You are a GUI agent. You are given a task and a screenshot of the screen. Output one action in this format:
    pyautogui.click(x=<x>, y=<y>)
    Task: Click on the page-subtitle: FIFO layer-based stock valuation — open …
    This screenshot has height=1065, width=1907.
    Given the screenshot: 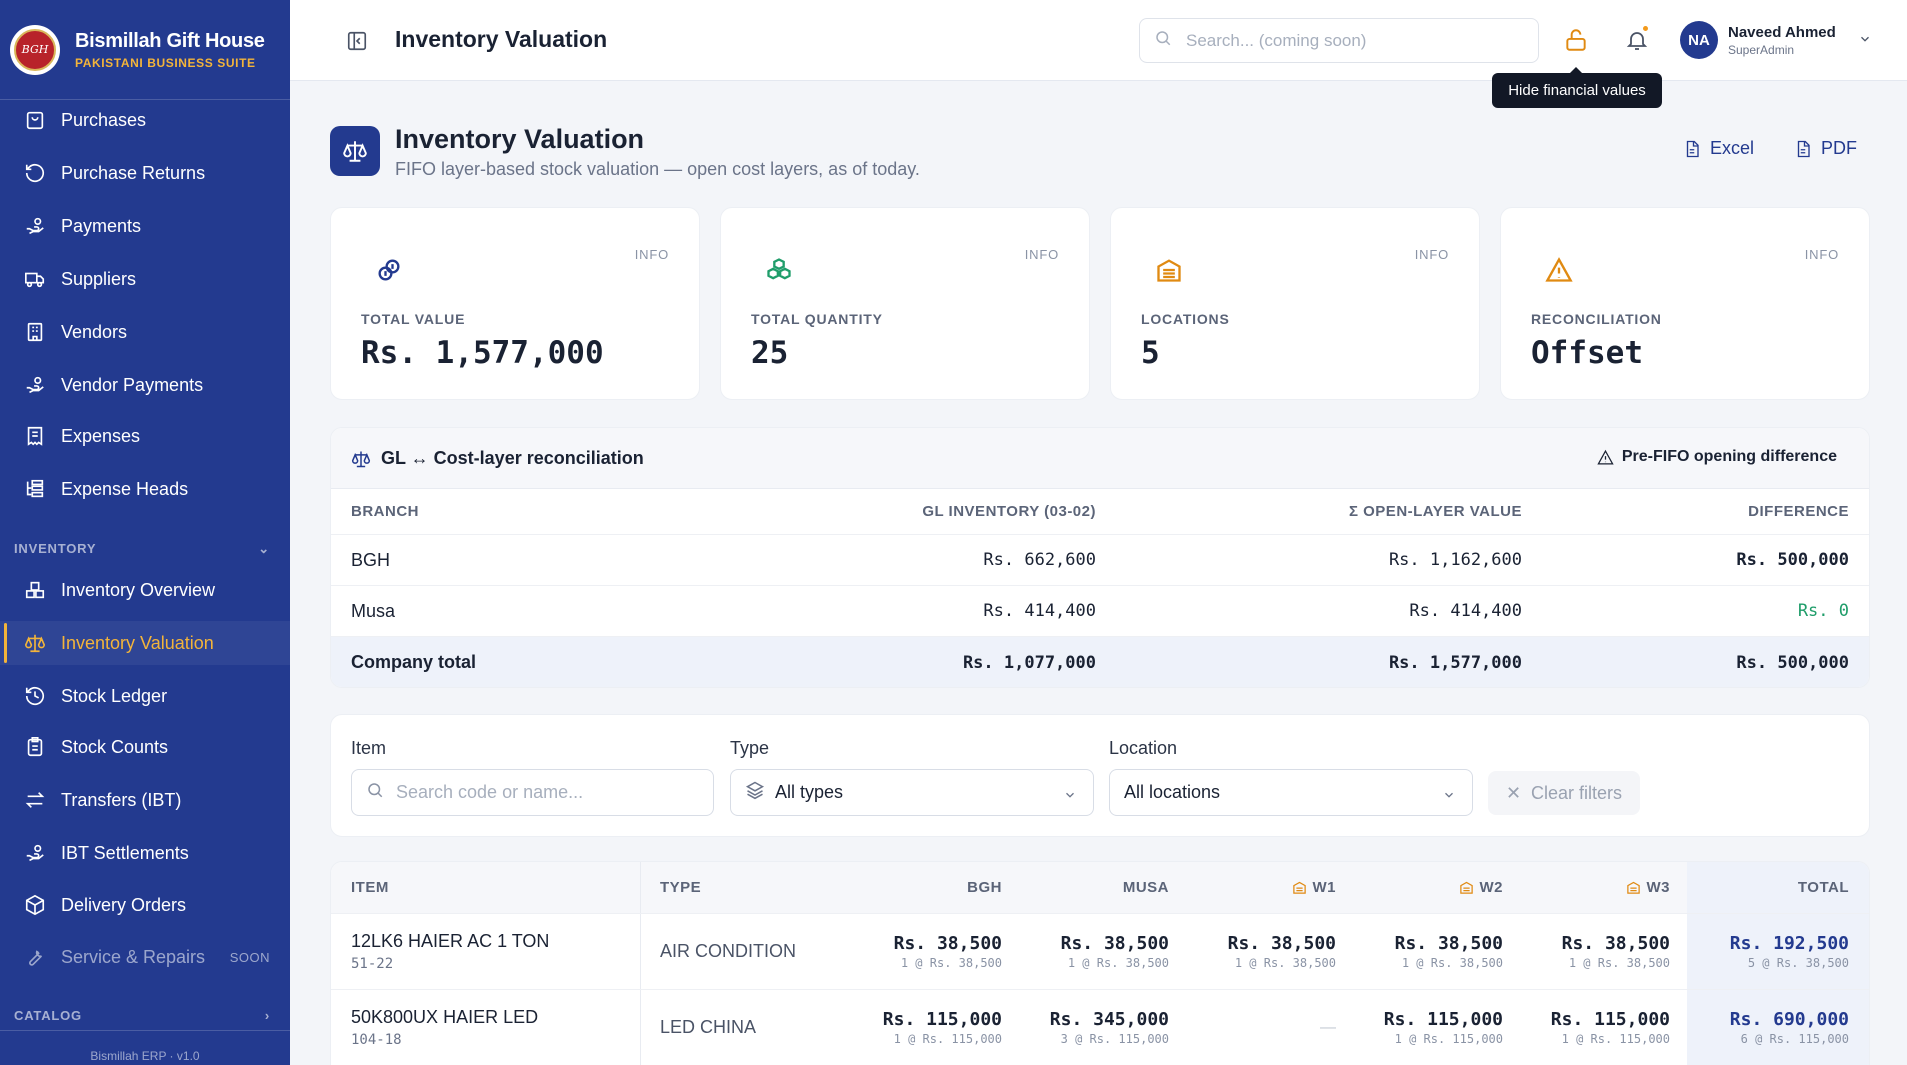 What is the action you would take?
    pyautogui.click(x=657, y=169)
    